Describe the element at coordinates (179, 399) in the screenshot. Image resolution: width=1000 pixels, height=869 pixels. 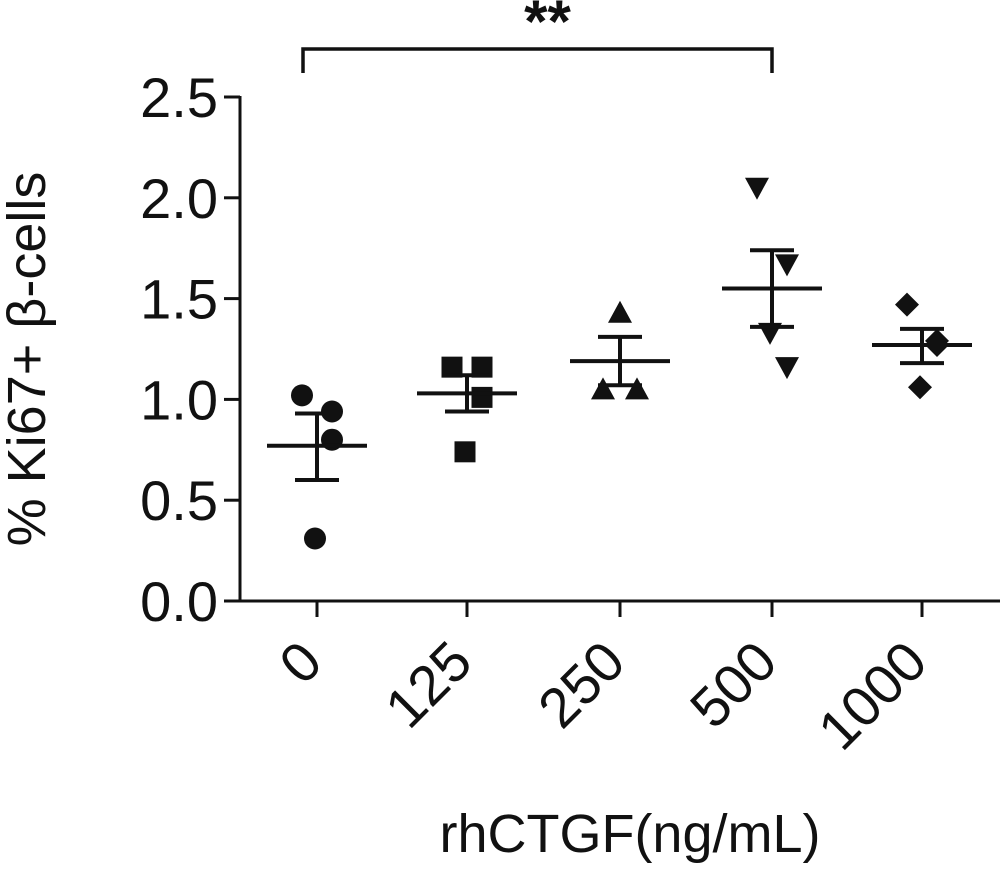
I see `y-tick-label: 1.0` at that location.